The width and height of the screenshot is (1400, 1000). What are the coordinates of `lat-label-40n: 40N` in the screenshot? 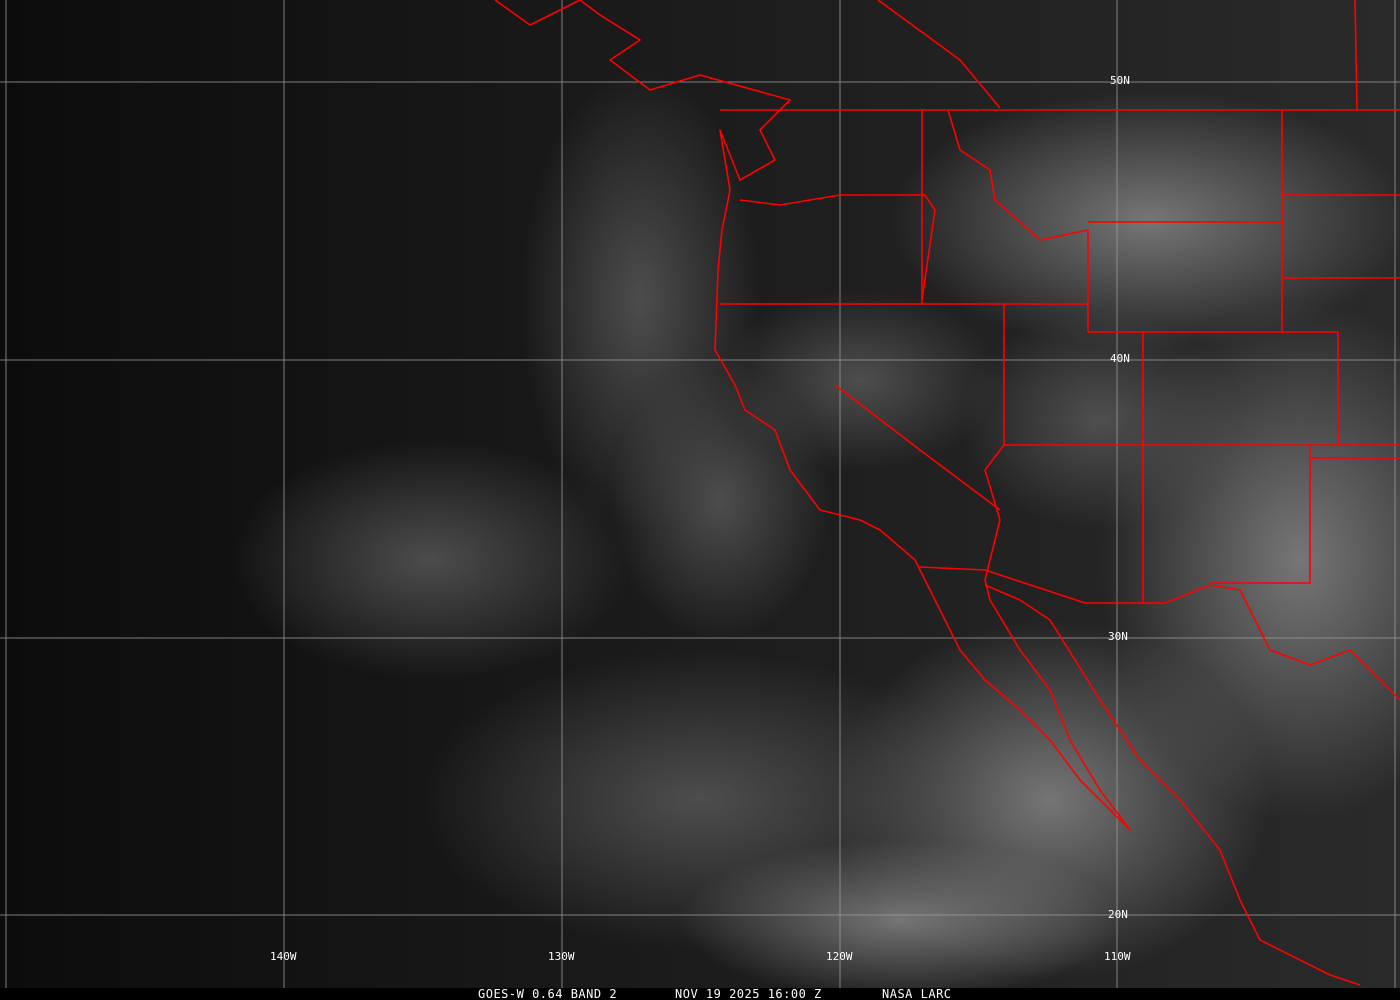 It's located at (1120, 358).